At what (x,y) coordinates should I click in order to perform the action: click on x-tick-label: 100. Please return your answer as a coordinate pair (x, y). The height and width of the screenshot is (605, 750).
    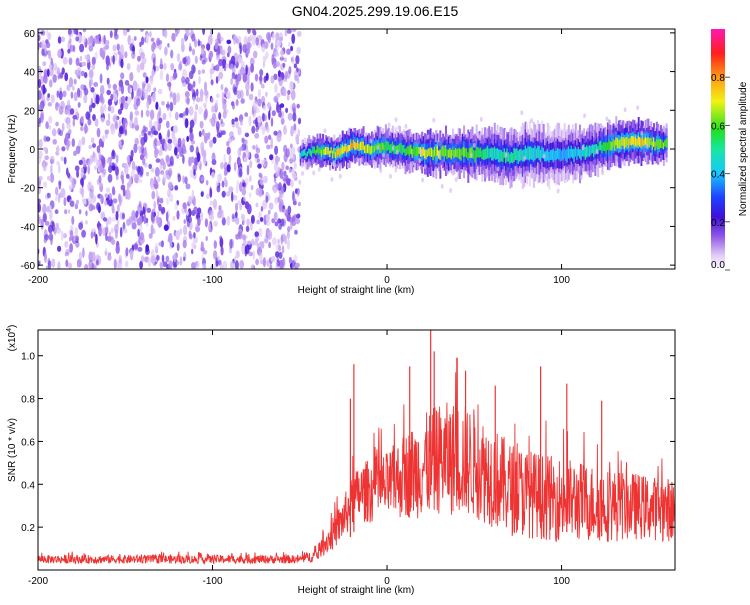
    Looking at the image, I should click on (561, 280).